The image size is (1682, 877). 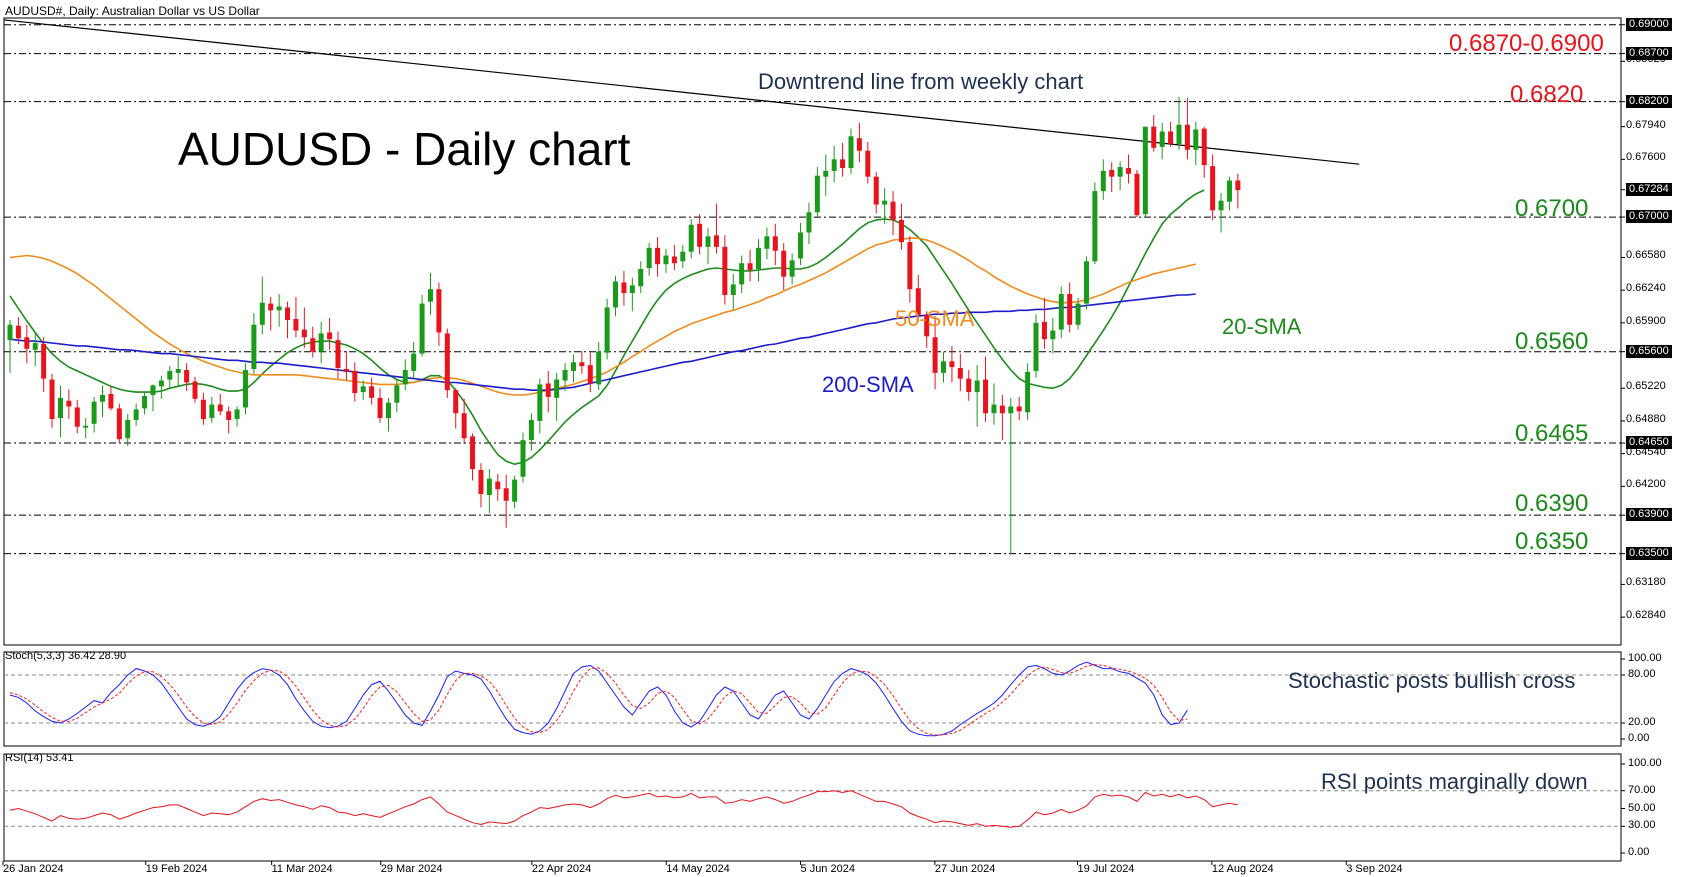 I want to click on level-label-0870-0690: 0.6870-0.6900, so click(x=1526, y=43).